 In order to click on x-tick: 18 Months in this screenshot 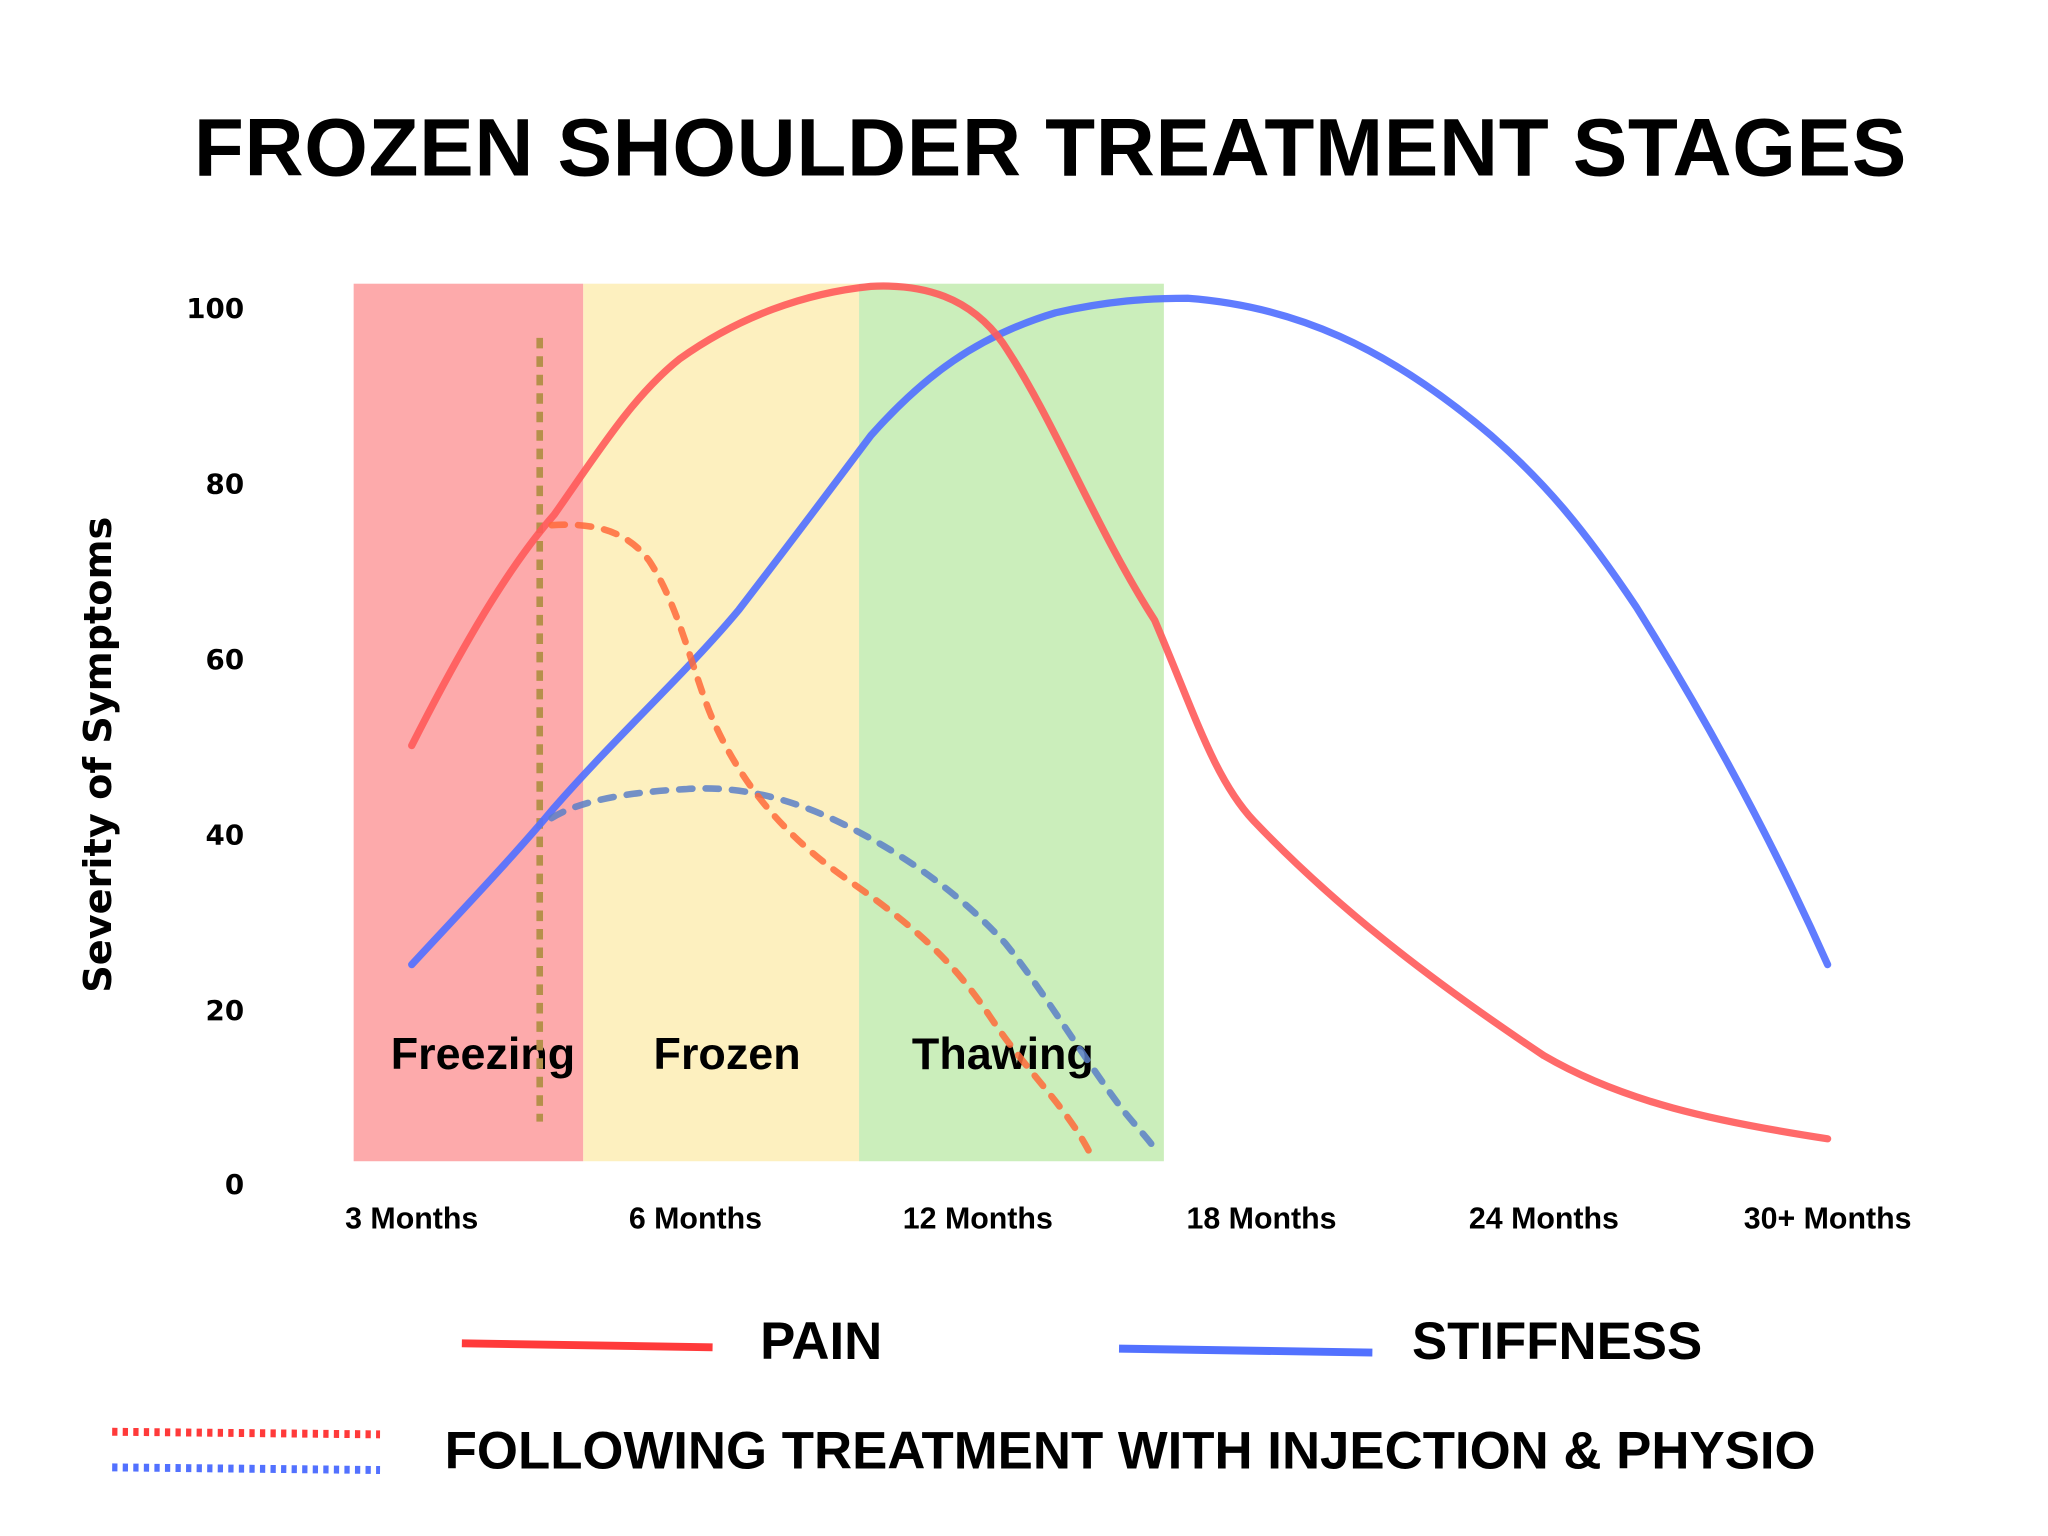, I will do `click(1262, 1219)`.